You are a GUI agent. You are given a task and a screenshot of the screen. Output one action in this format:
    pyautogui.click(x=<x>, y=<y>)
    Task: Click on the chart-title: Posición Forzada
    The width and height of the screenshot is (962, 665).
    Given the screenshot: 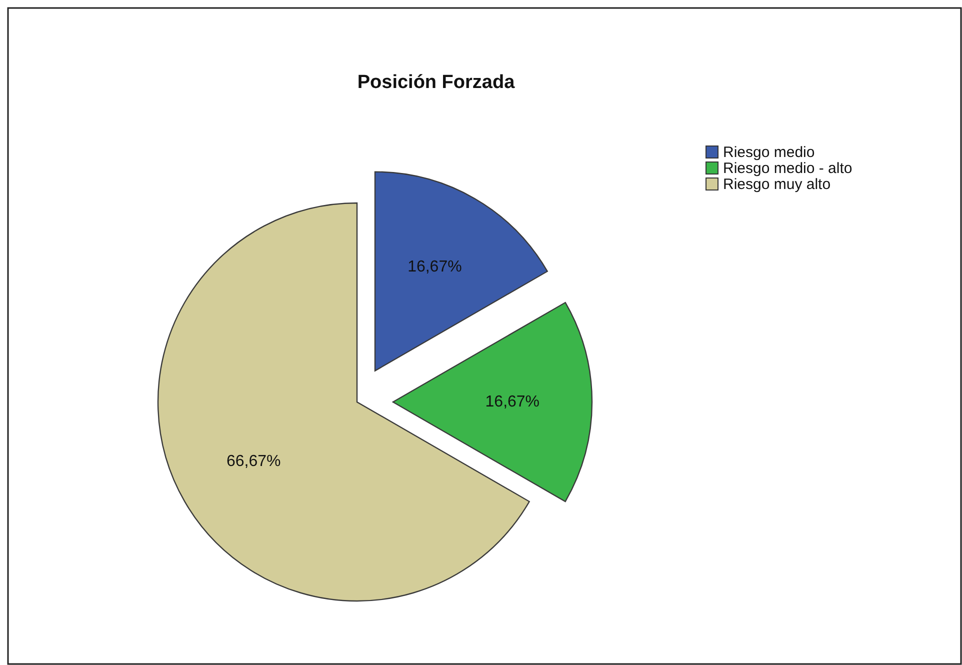 What is the action you would take?
    pyautogui.click(x=436, y=82)
    